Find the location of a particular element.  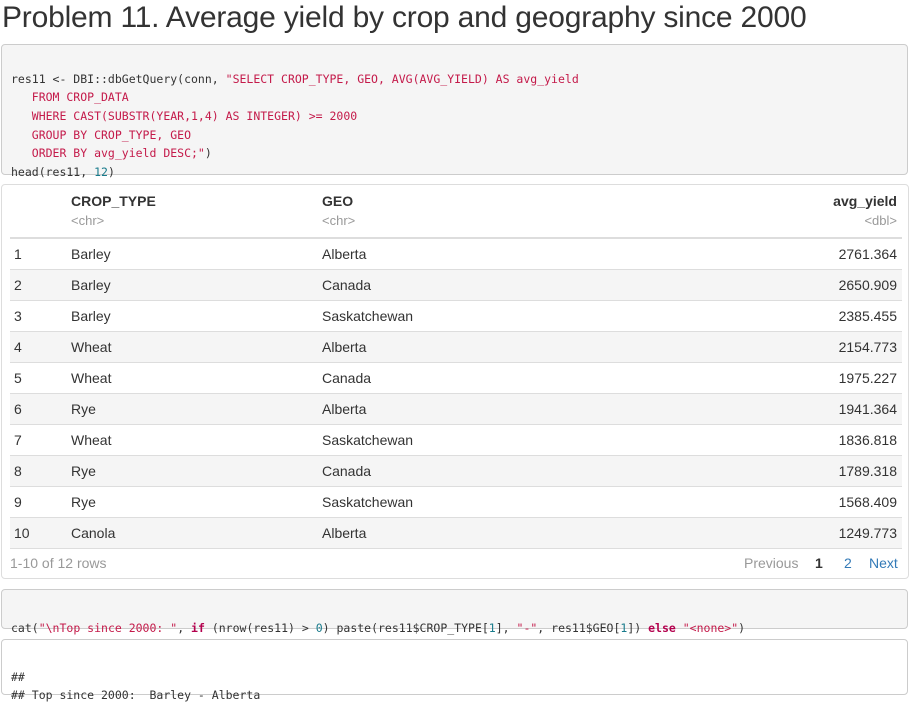

cell-avg-yield: 1568.409 is located at coordinates (867, 502).